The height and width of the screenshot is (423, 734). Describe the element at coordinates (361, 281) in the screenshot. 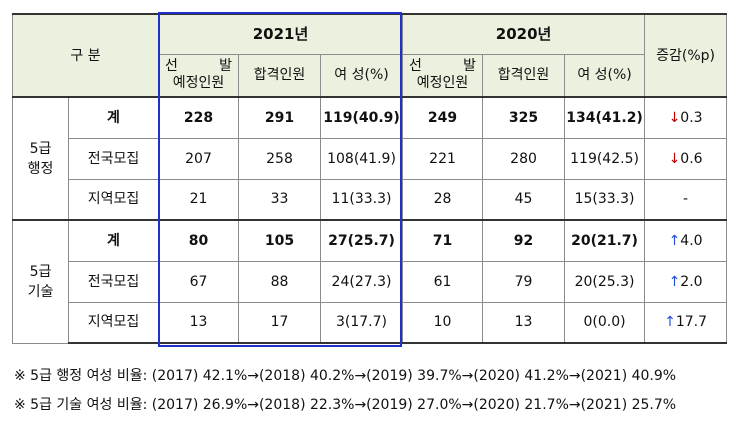

I see `data-cell: 24(27.3)` at that location.